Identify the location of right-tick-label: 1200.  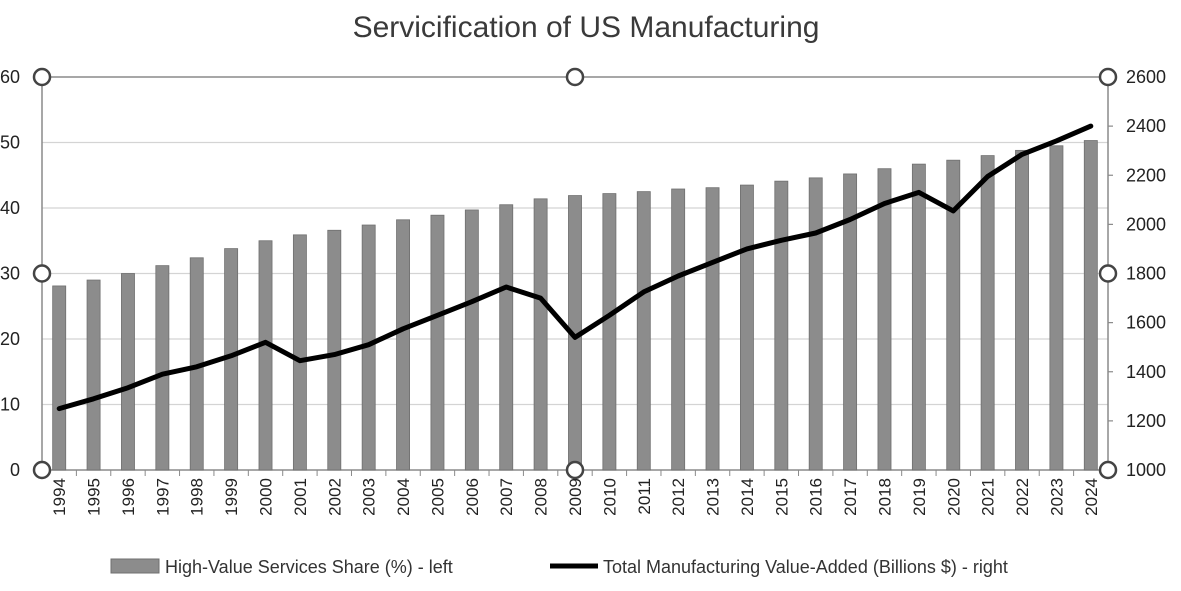
(1146, 421).